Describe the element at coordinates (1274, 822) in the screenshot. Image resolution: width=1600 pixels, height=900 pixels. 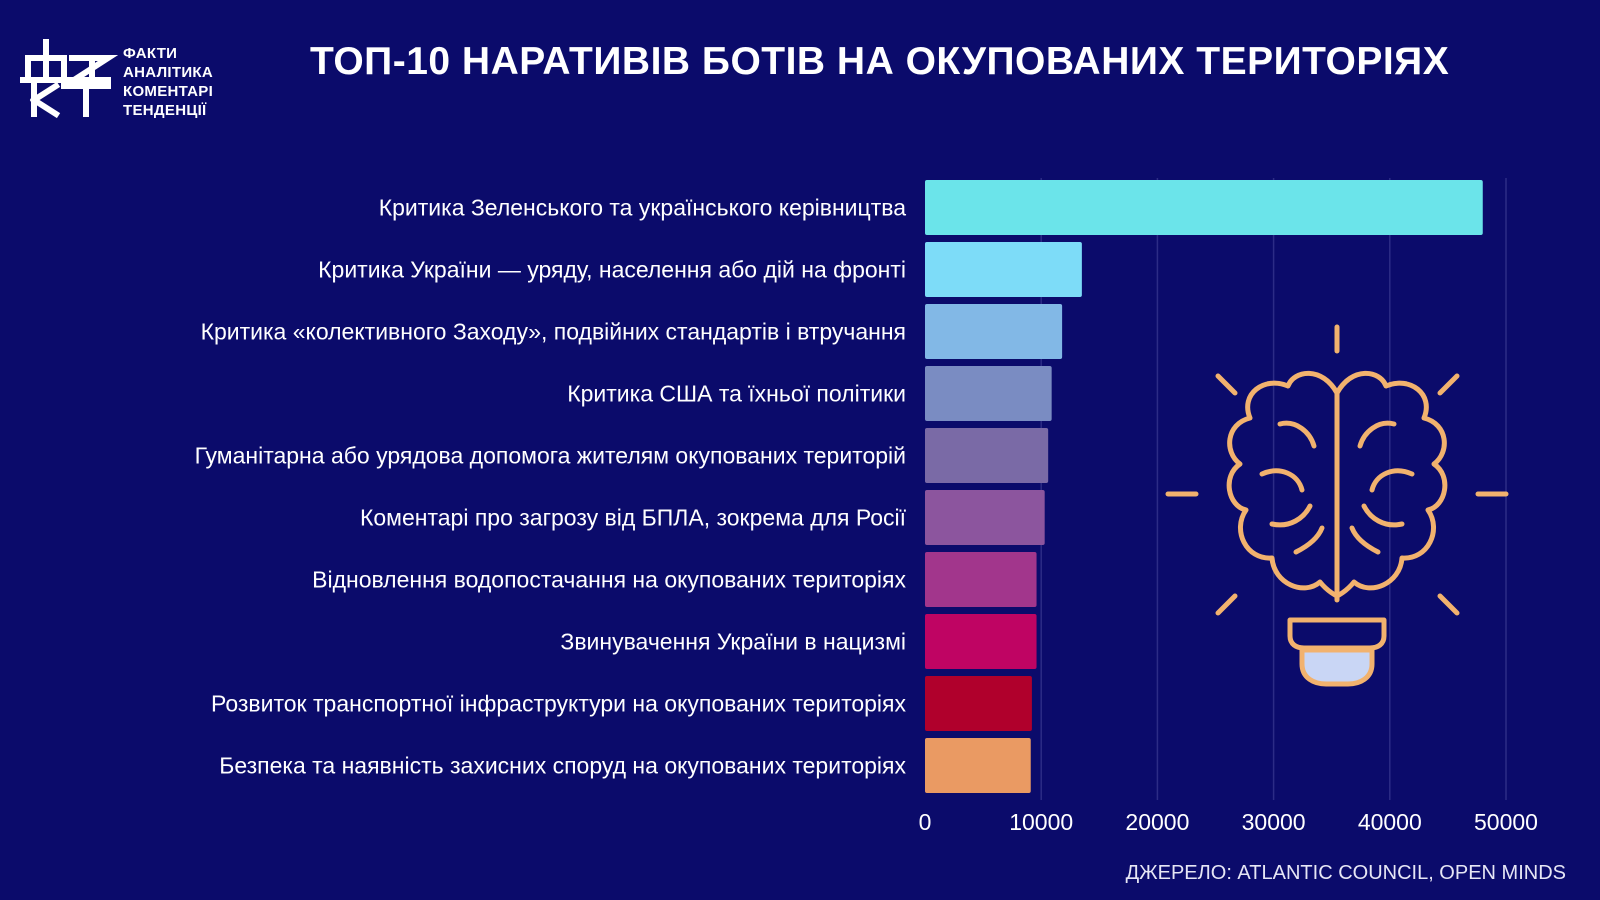
I see `x-tick-label: 30000` at that location.